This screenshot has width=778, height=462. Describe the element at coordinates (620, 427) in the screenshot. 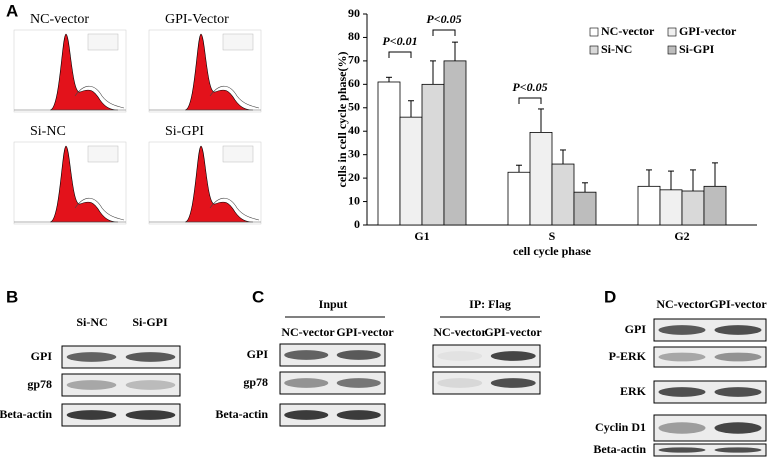

I see `label: Cyclin D1` at that location.